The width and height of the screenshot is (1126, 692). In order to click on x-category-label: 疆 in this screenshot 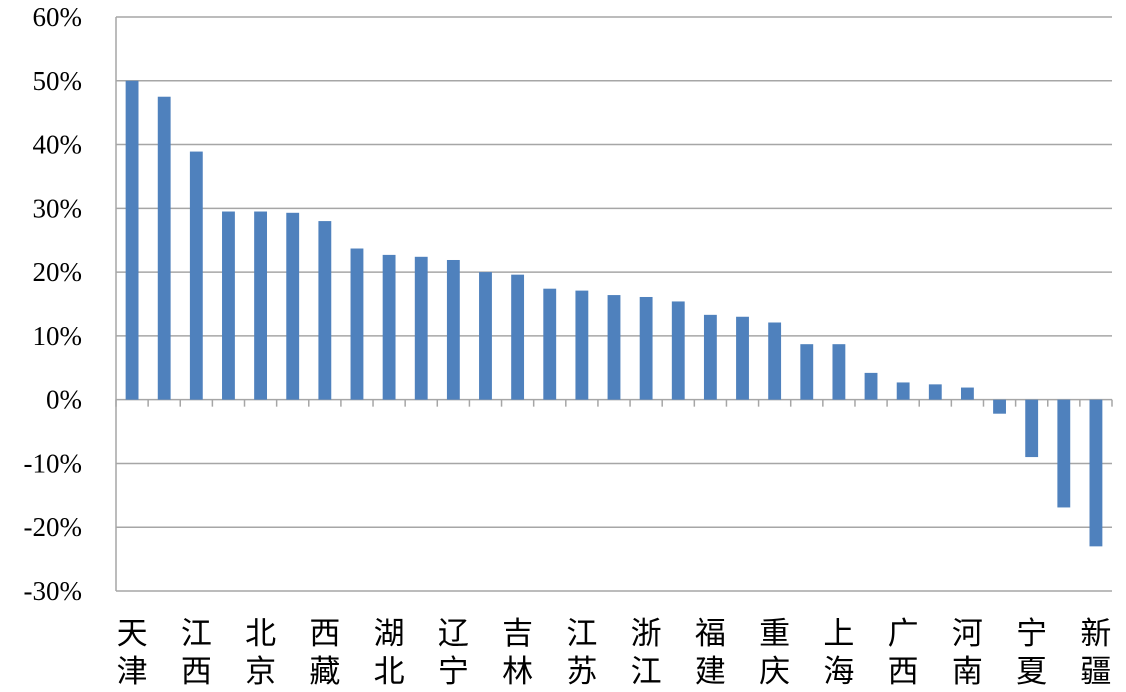, I will do `click(1095, 672)`.